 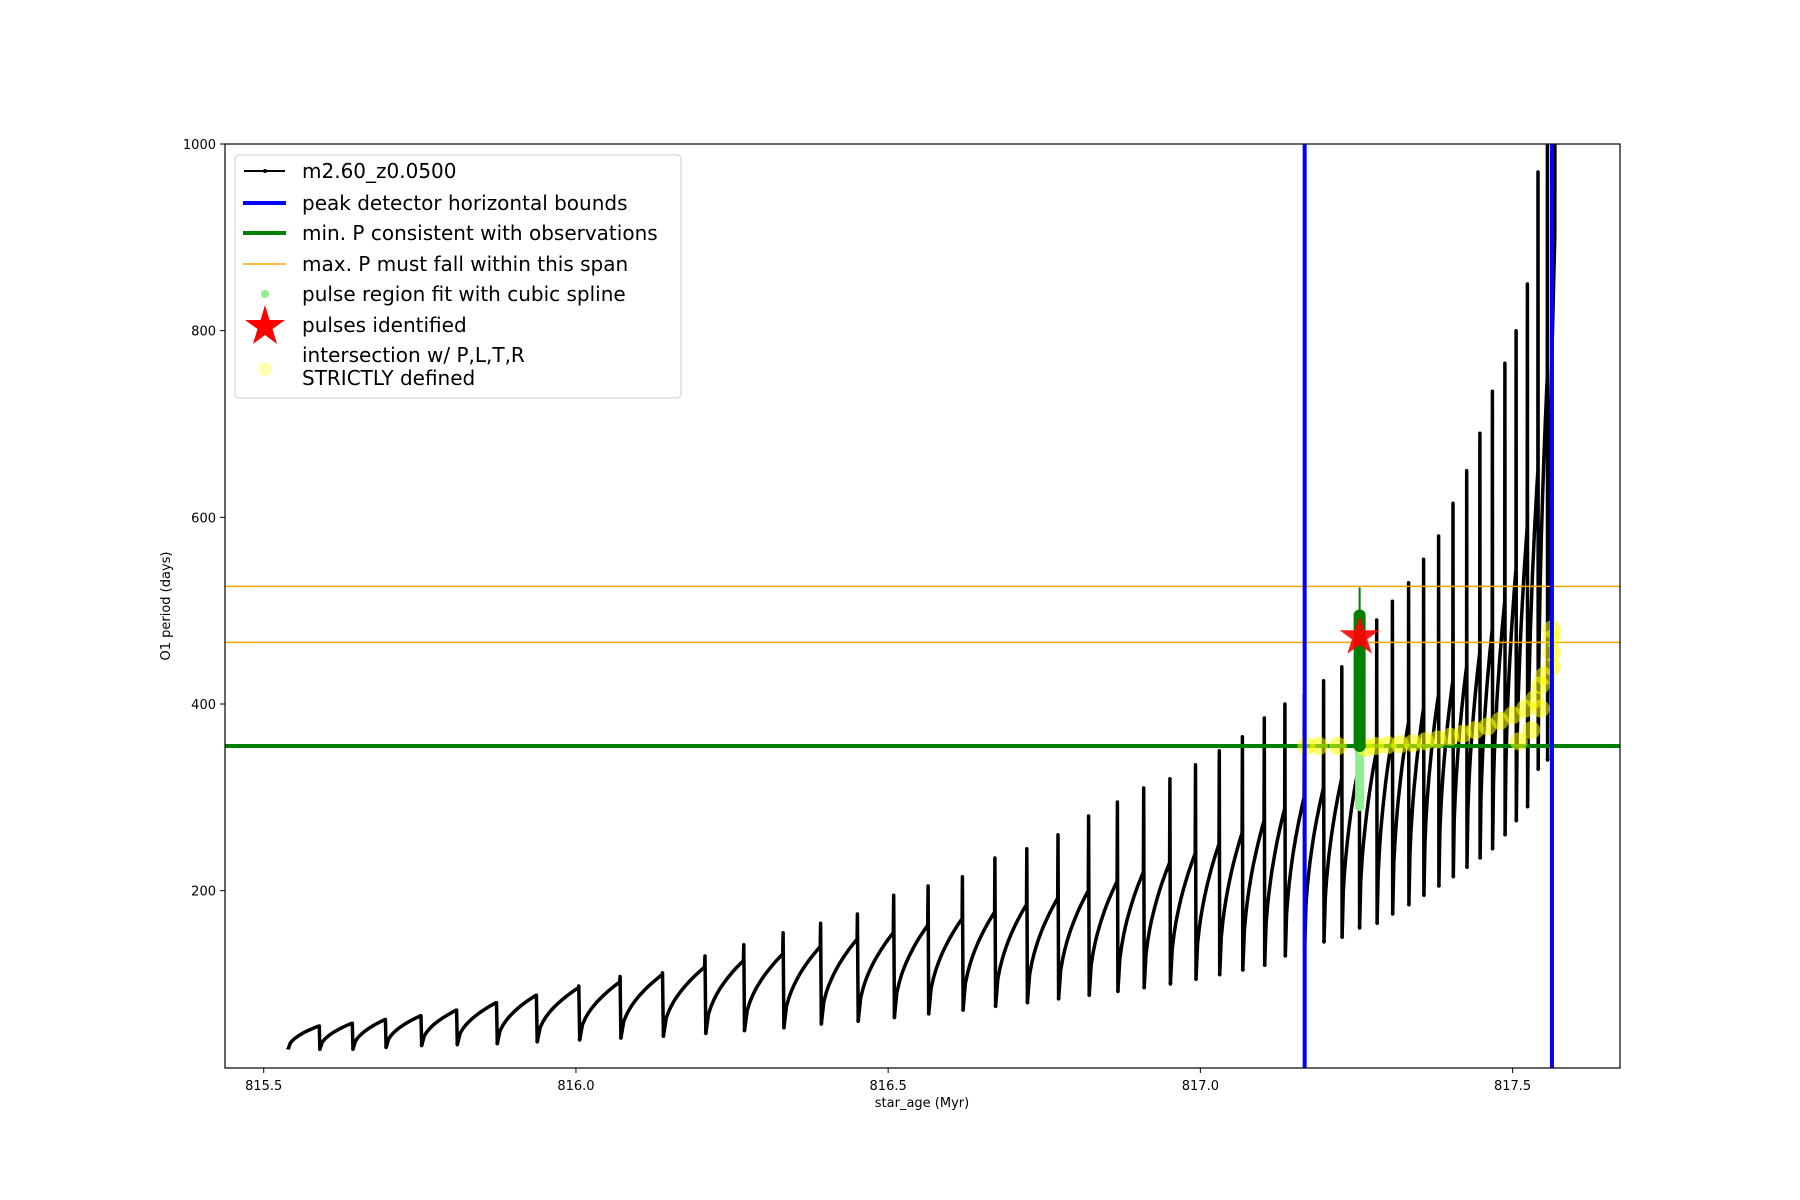 What do you see at coordinates (1512, 1086) in the screenshot?
I see `x-tick-label: 817.5` at bounding box center [1512, 1086].